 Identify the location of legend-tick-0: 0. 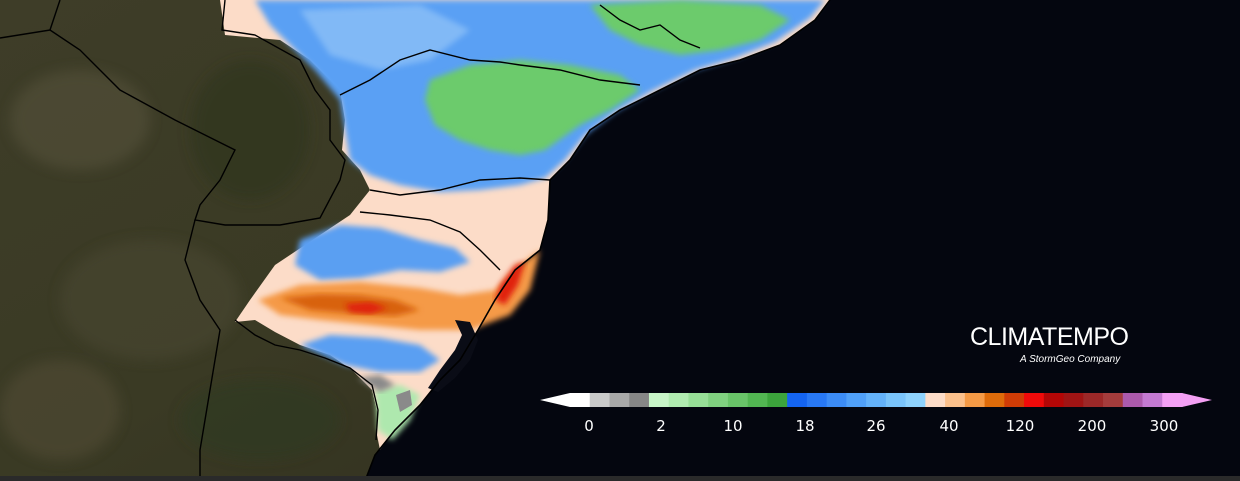
(589, 426).